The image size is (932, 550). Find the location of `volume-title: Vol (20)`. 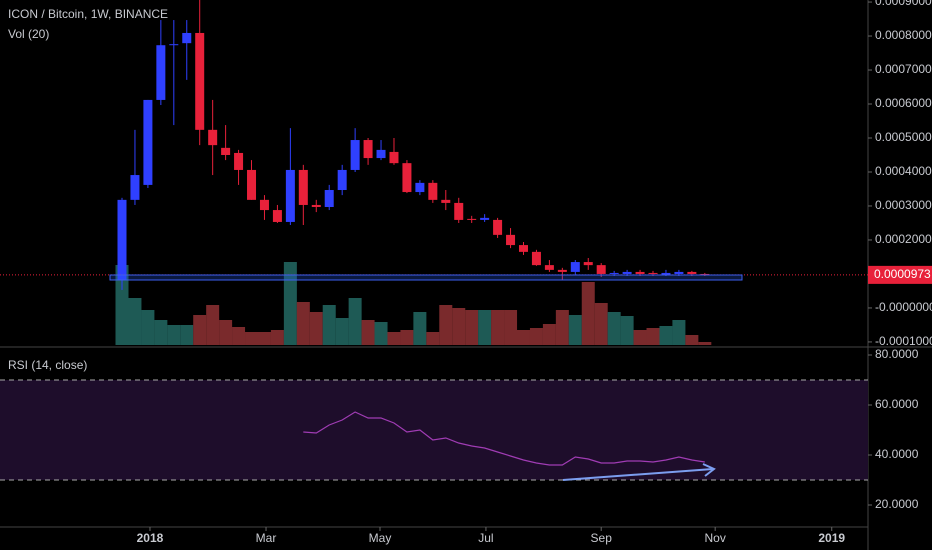

volume-title: Vol (20) is located at coordinates (28, 34).